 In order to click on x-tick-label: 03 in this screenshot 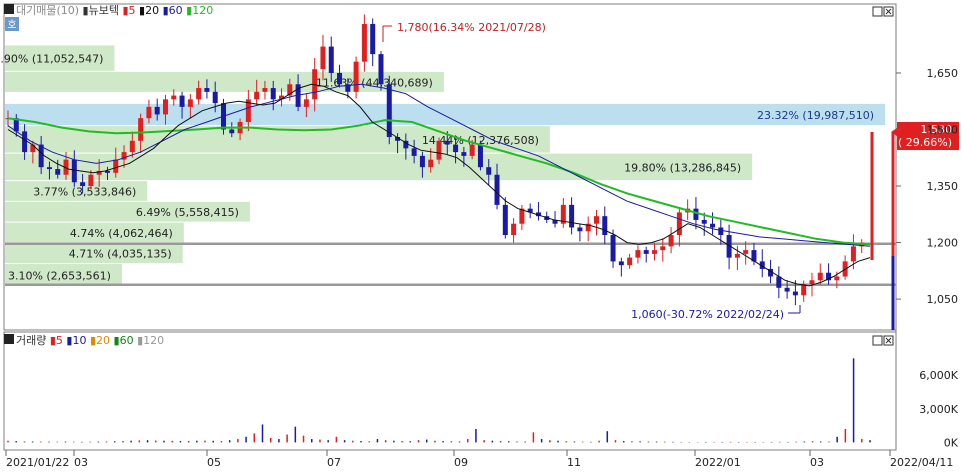, I will do `click(81, 462)`.